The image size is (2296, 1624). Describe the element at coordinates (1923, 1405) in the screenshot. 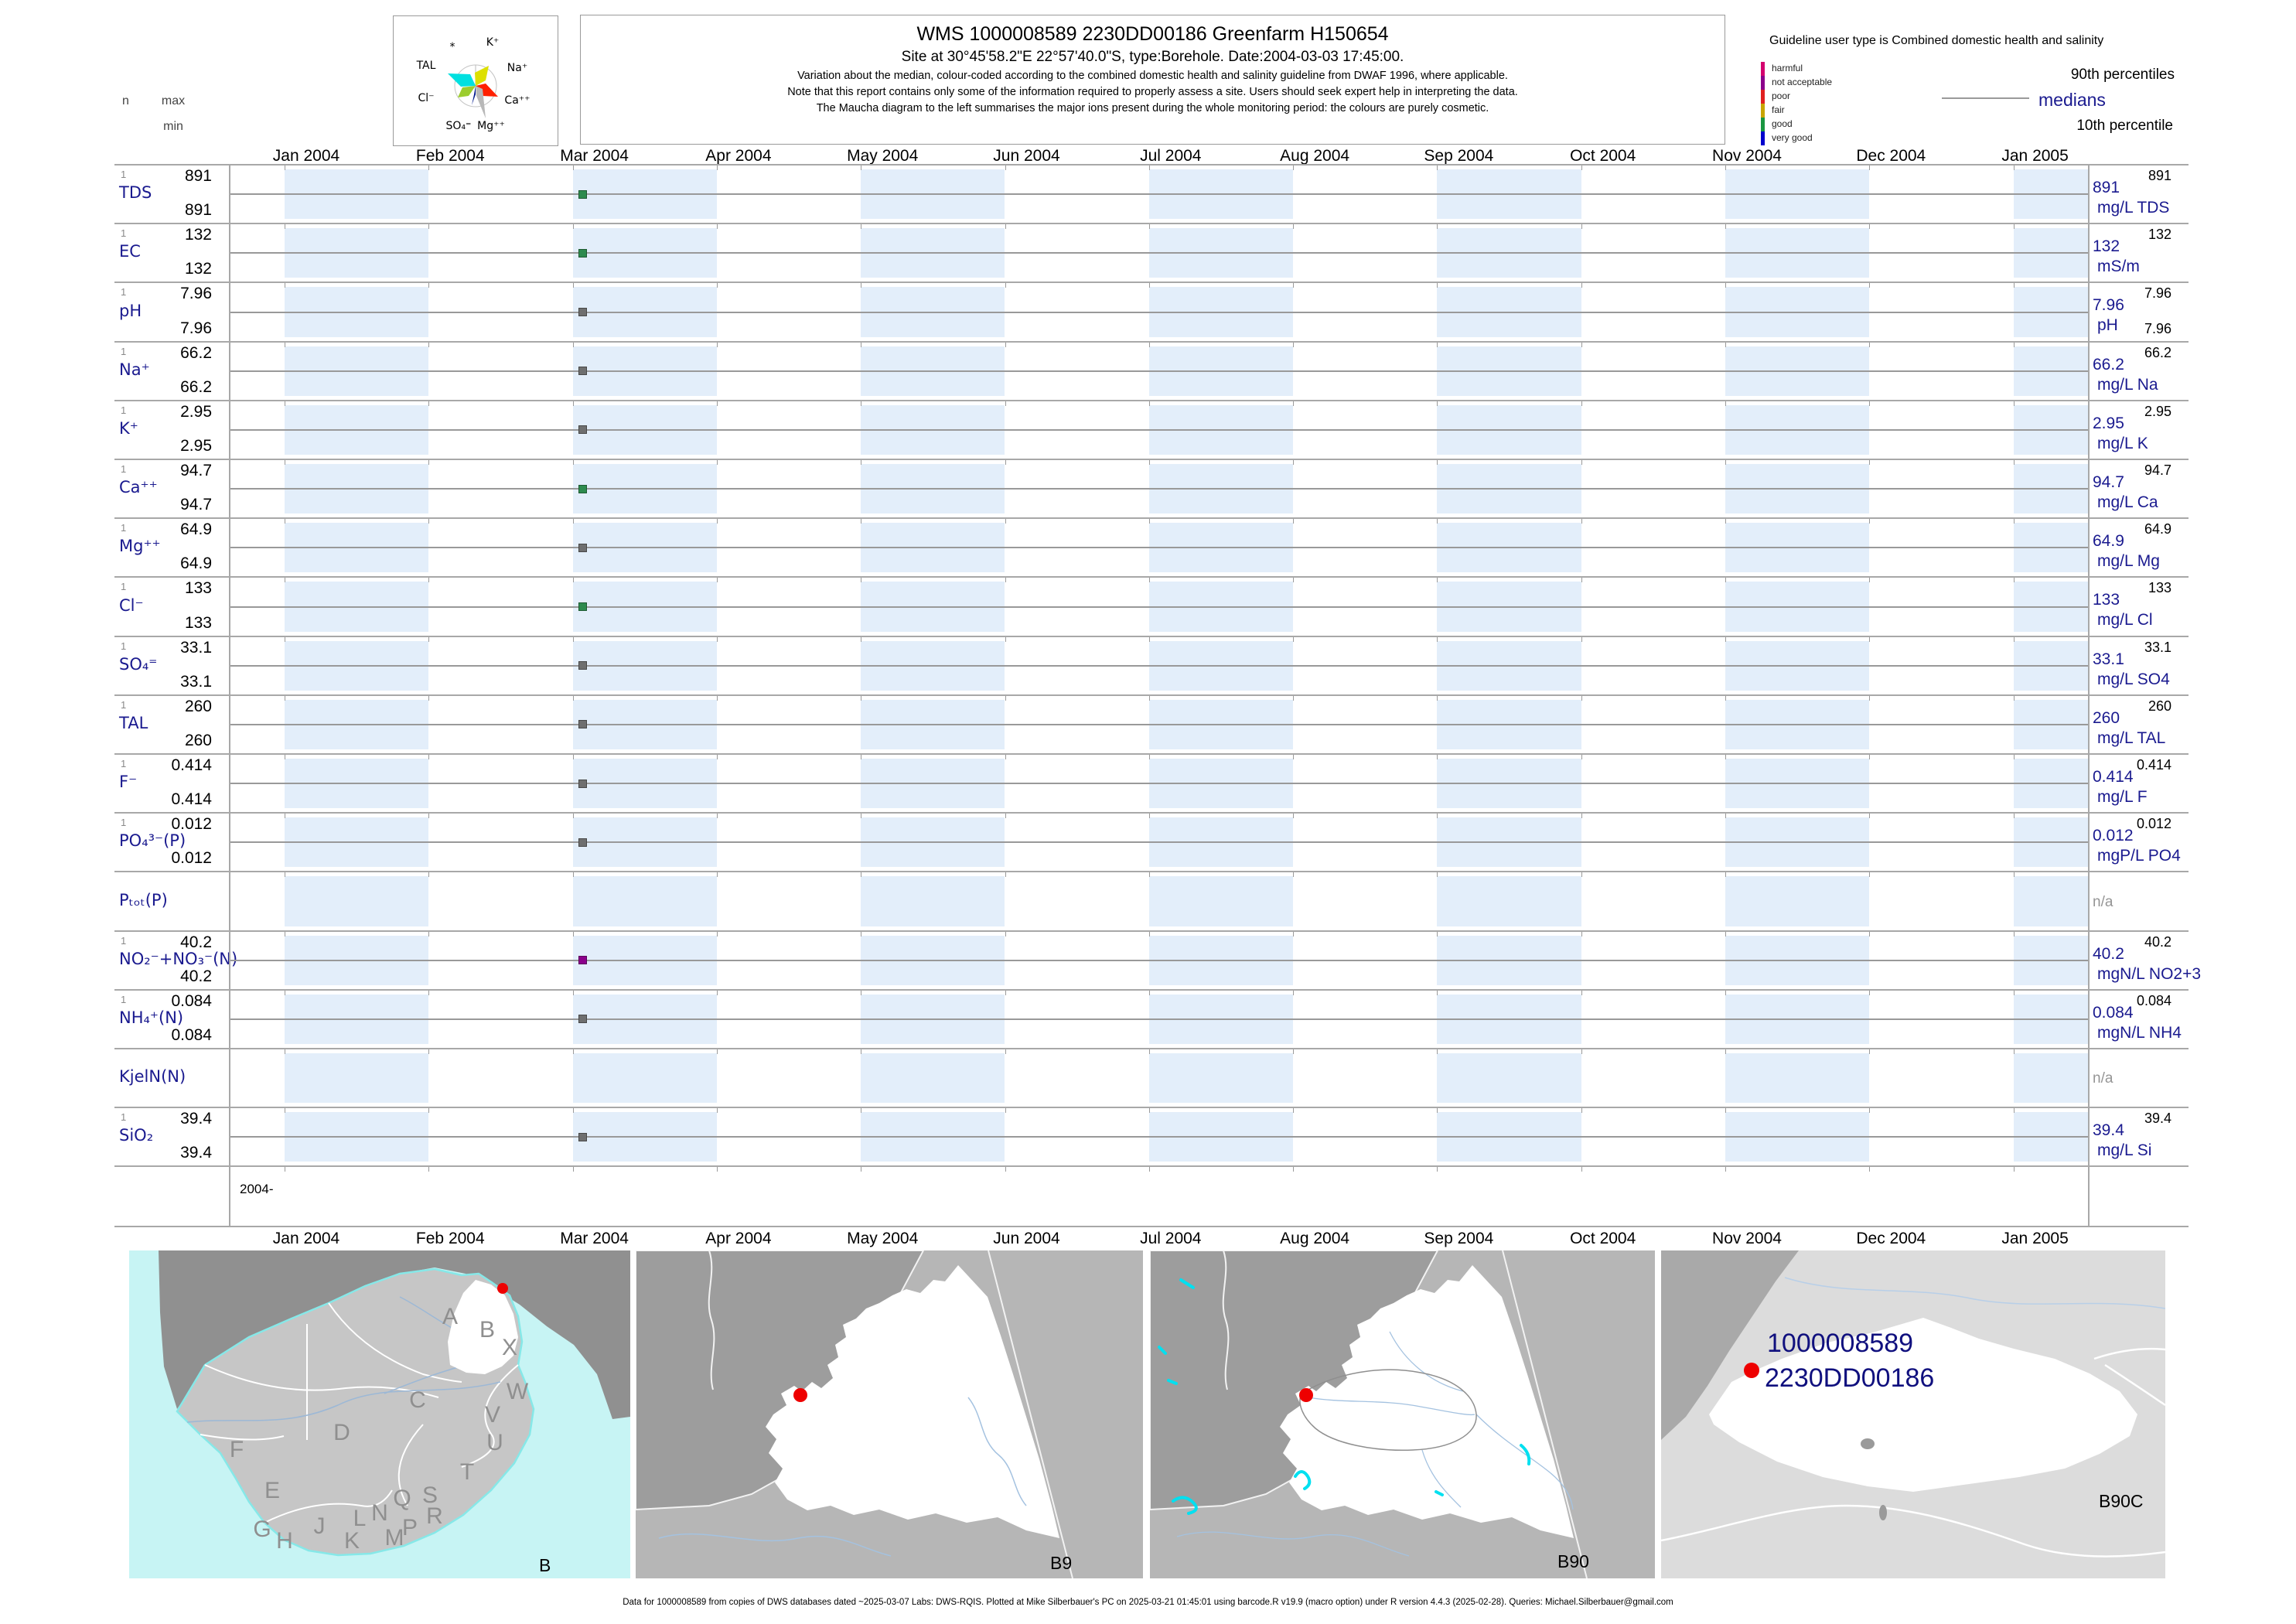

I see `subcatchment-b90c-shape` at that location.